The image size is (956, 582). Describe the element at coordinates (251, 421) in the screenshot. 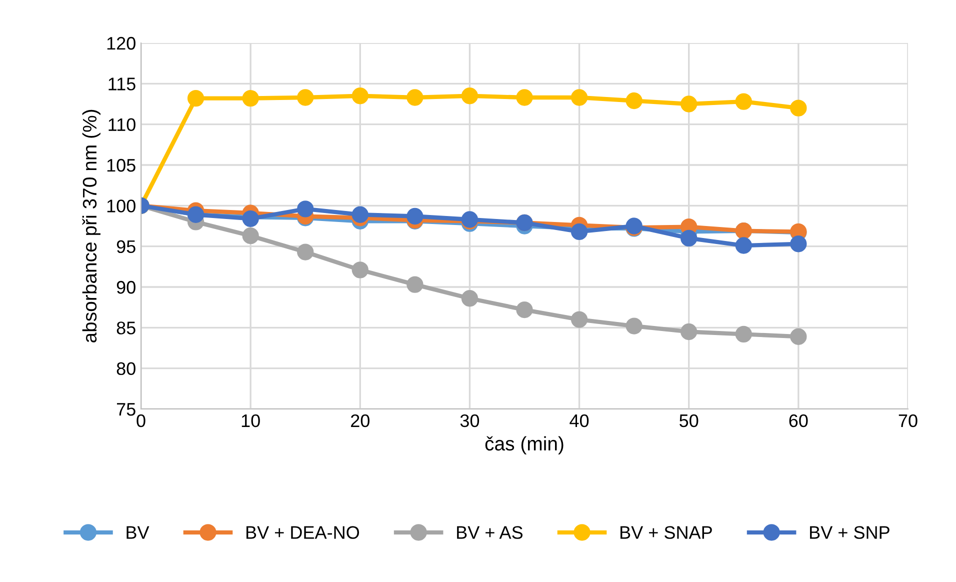

I see `x-tick-label: 10` at that location.